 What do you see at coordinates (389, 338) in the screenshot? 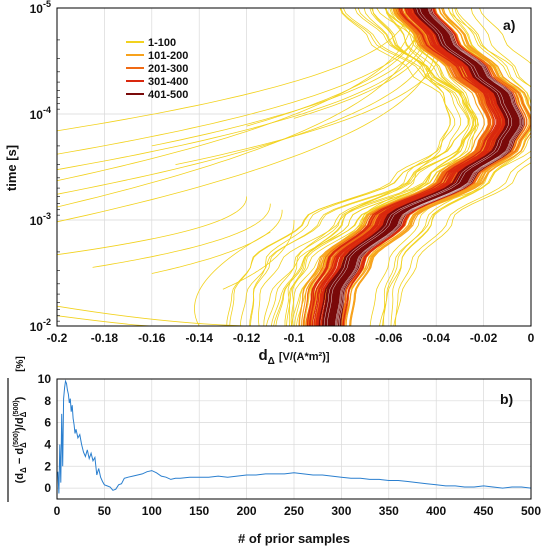
I see `x-tick-label: -0.06` at bounding box center [389, 338].